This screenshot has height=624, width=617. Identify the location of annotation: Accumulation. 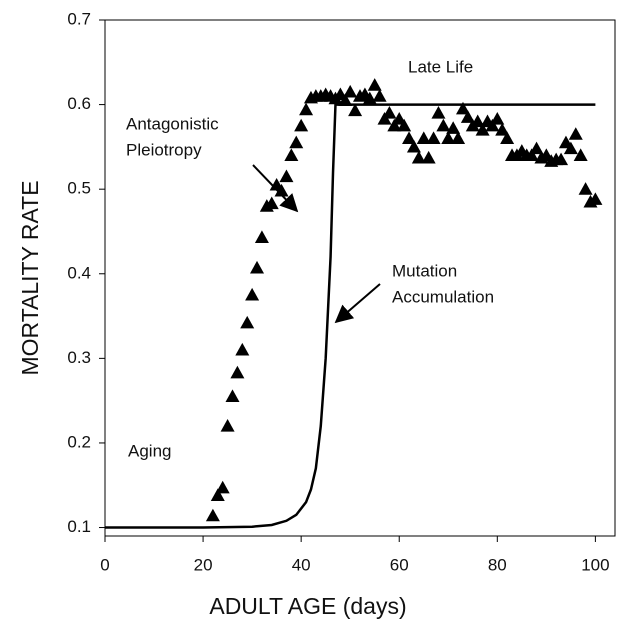
(443, 296).